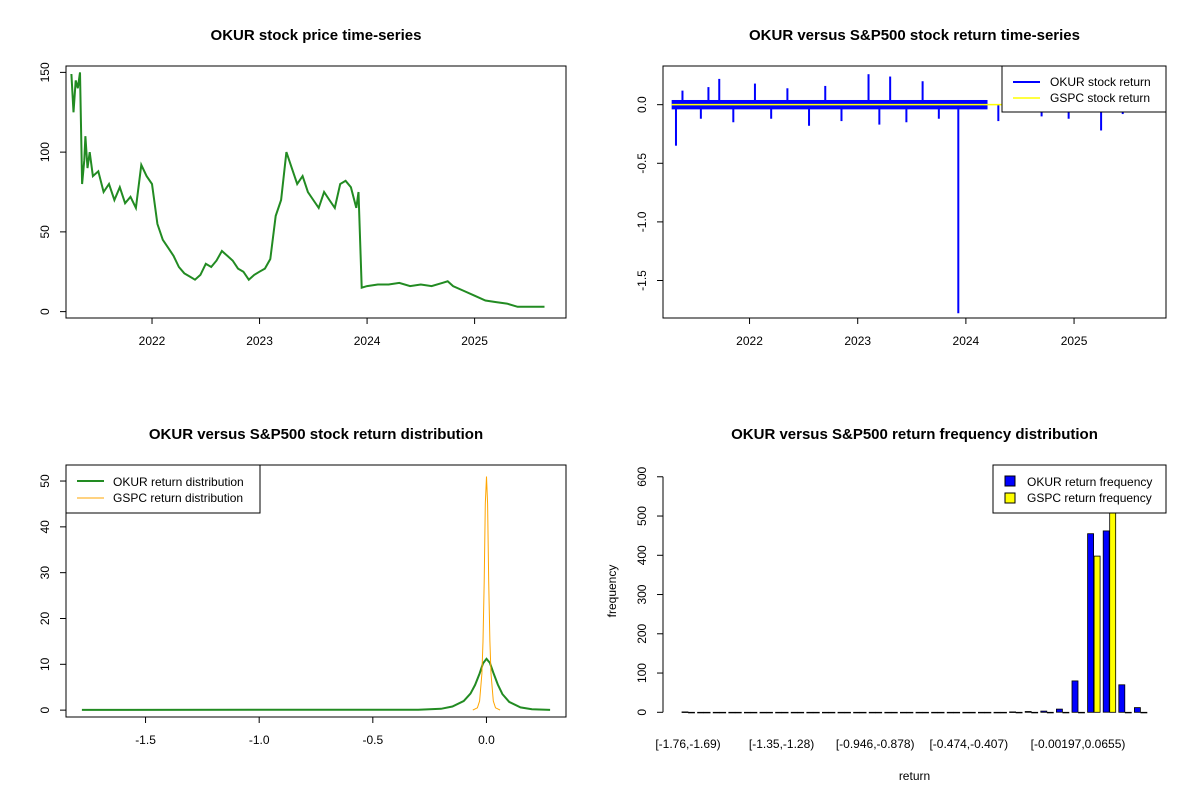  What do you see at coordinates (1010, 481) in the screenshot?
I see `legend-swatch-okur` at bounding box center [1010, 481].